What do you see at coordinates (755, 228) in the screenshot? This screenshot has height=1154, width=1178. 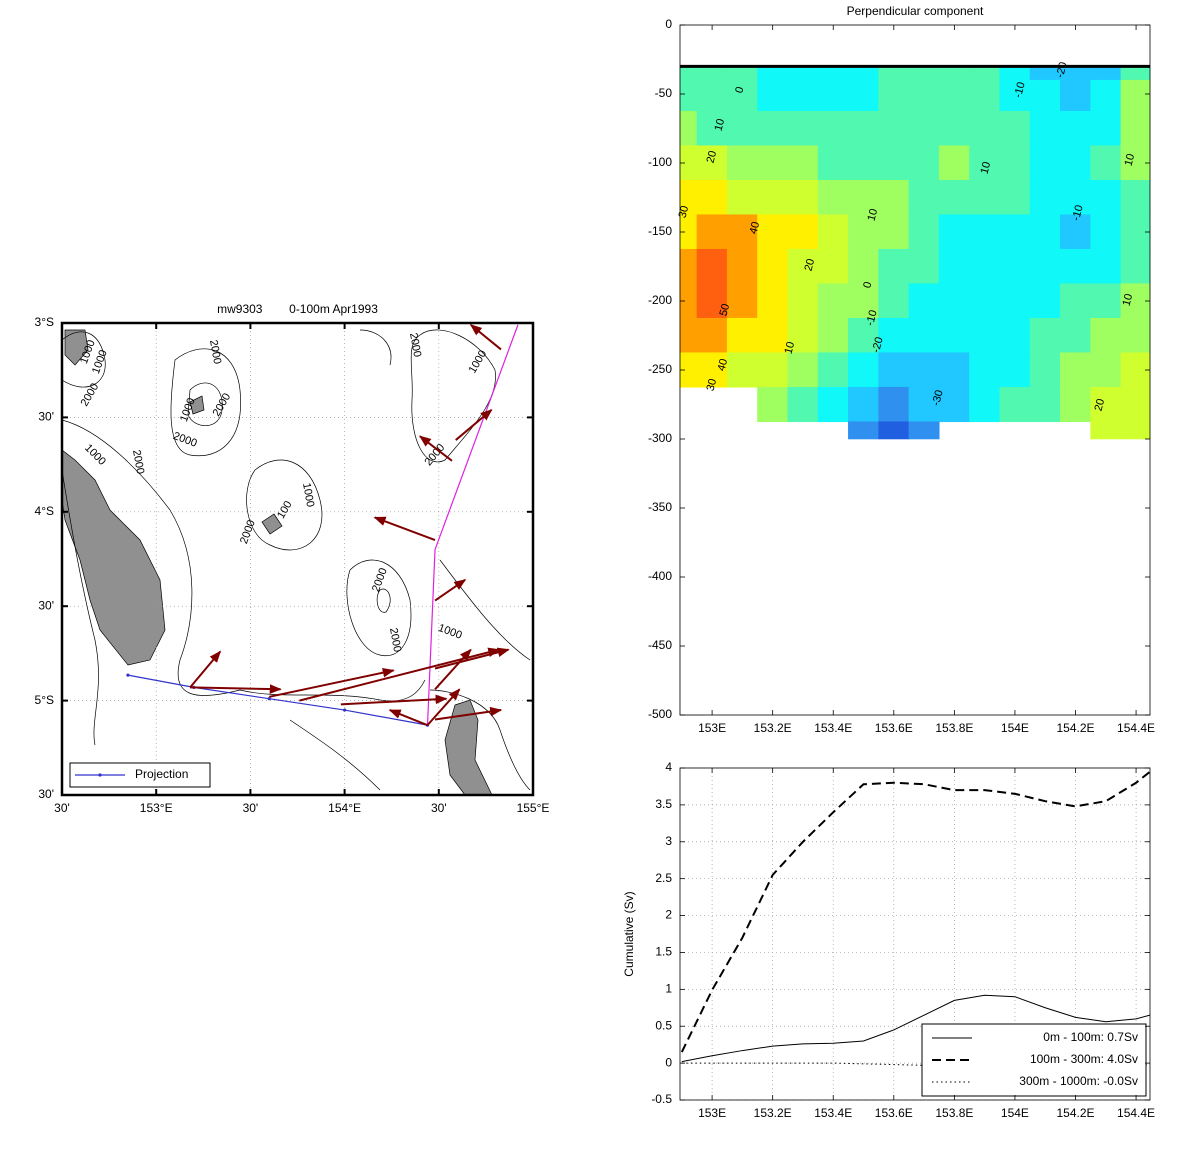 I see `contour-label: 40` at bounding box center [755, 228].